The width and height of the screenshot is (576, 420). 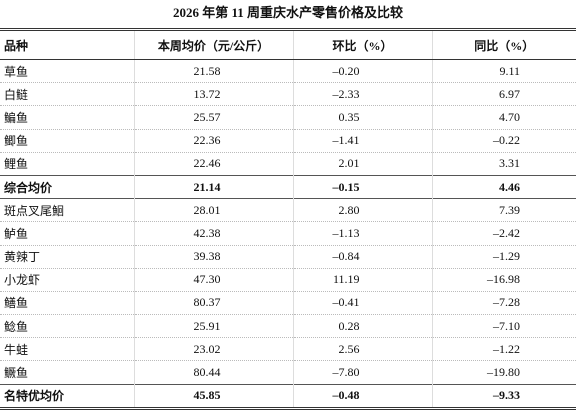 I want to click on value-cell: –0.84, so click(x=362, y=256).